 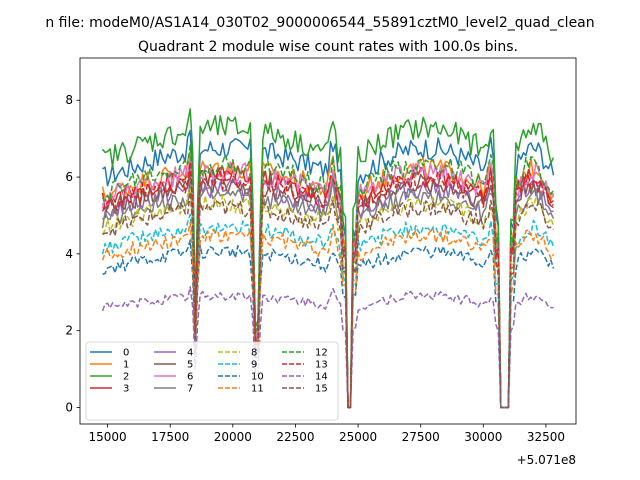 What do you see at coordinates (233, 437) in the screenshot?
I see `x-tick-label: 20000` at bounding box center [233, 437].